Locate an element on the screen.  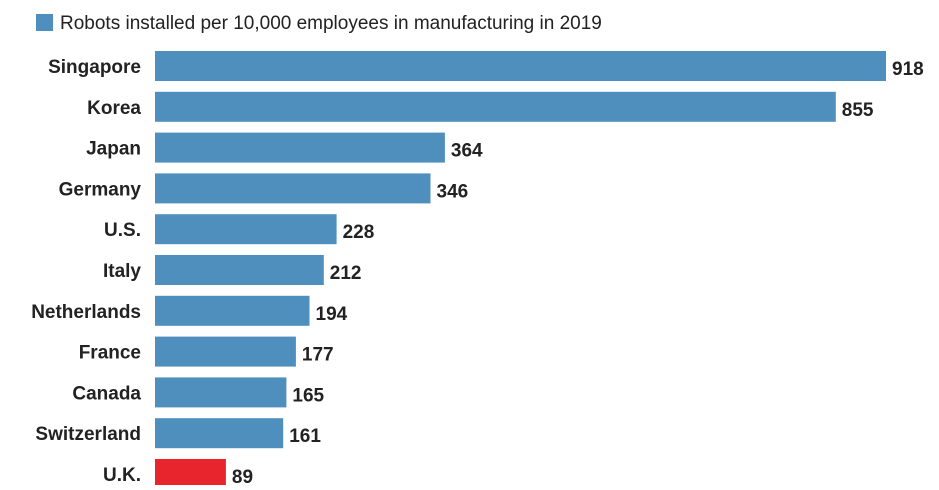
bar-u-k is located at coordinates (190, 474).